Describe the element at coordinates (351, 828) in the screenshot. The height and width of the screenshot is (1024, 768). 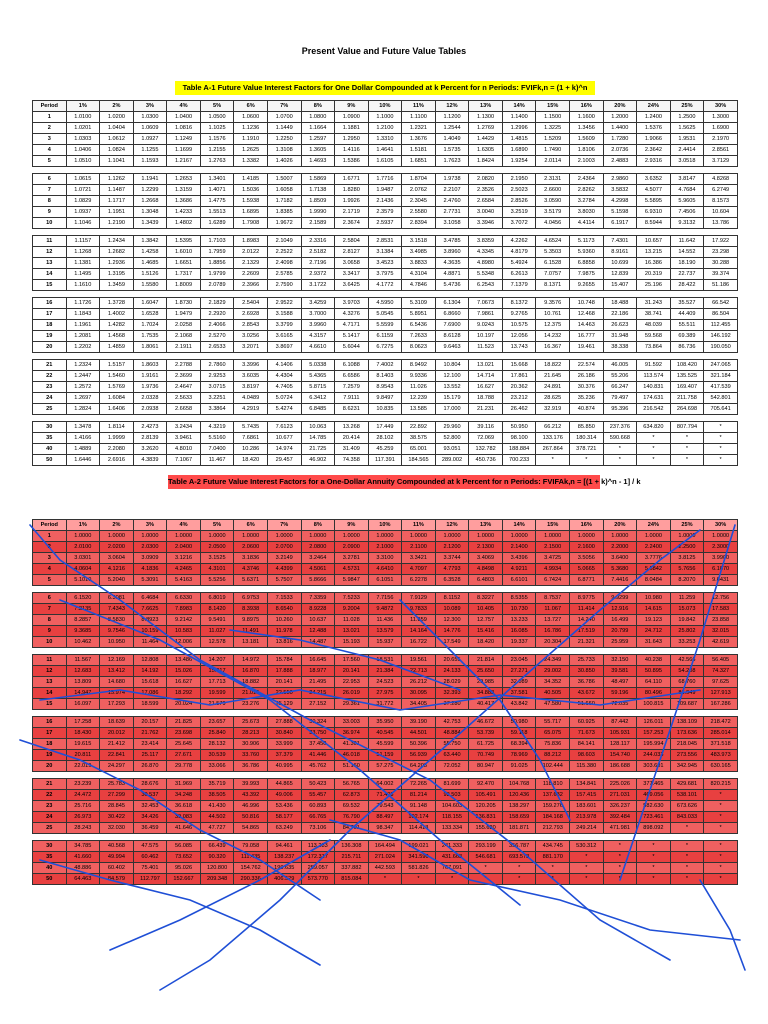
I see `factor-cell: 84.701` at that location.